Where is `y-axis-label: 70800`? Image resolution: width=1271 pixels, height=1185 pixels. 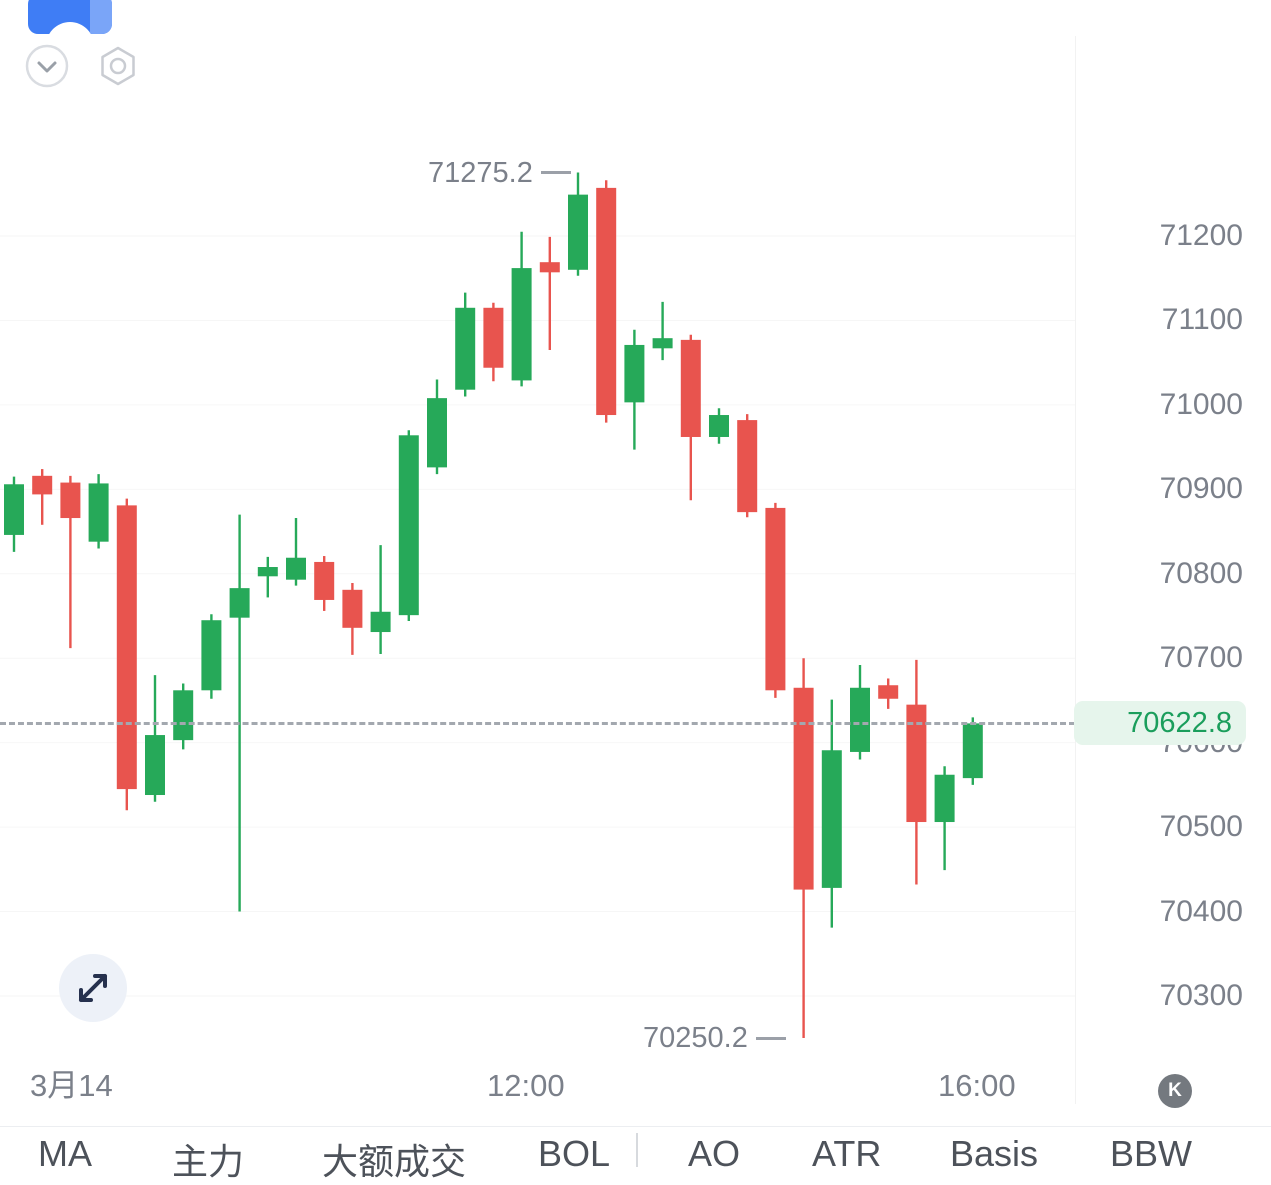
y-axis-label: 70800 is located at coordinates (1201, 573).